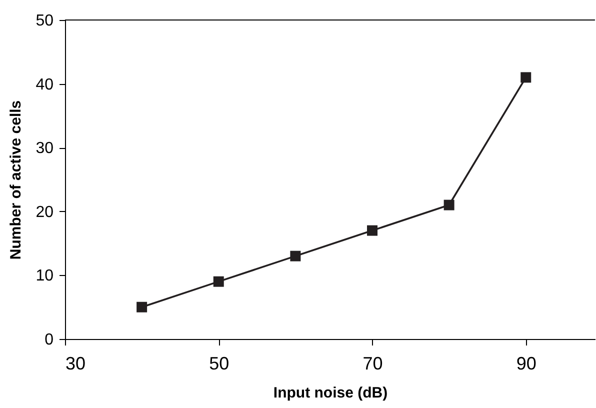 The image size is (596, 408). Describe the element at coordinates (526, 364) in the screenshot. I see `x-tick-label: 90` at that location.